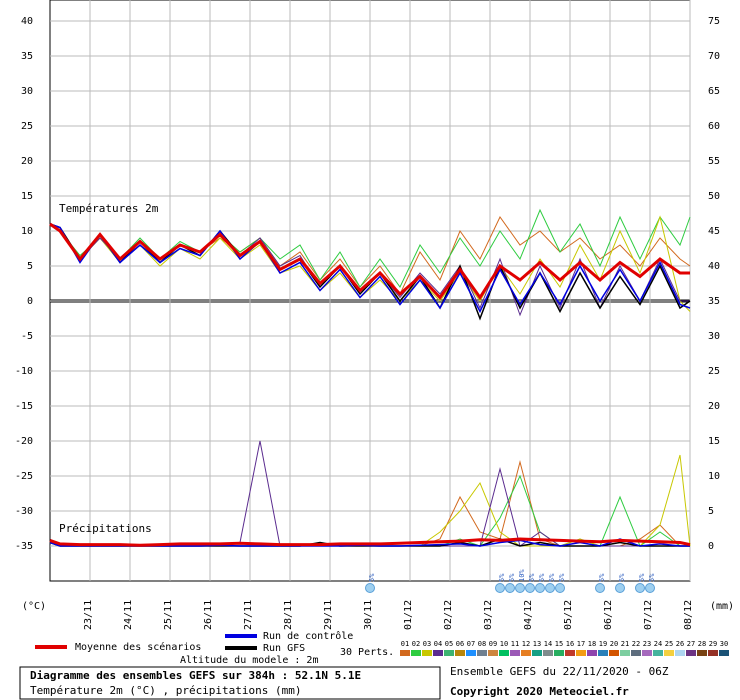 The height and width of the screenshot is (700, 740). I want to click on x-tick-label: 06/12, so click(608, 615).